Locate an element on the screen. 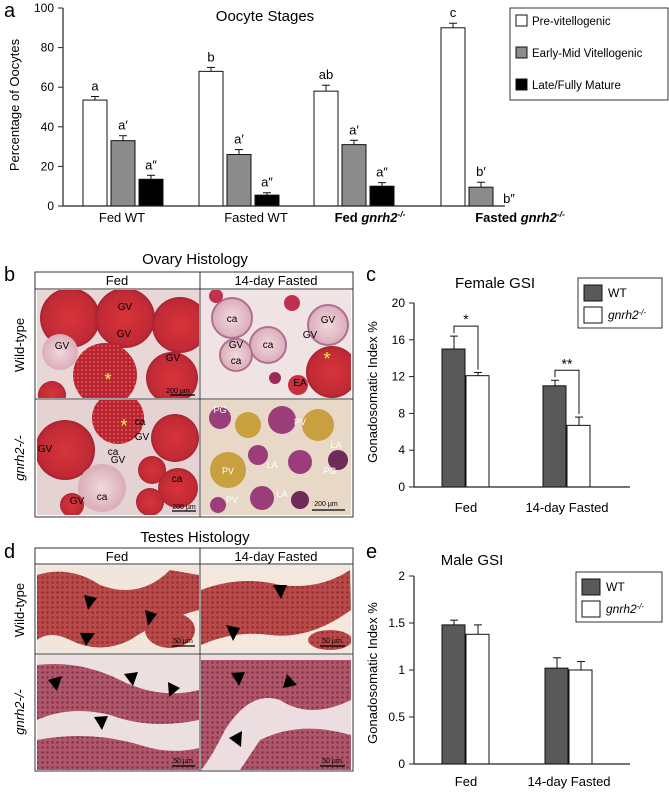 This screenshot has width=669, height=798. significance-letter-a: a′ is located at coordinates (239, 139).